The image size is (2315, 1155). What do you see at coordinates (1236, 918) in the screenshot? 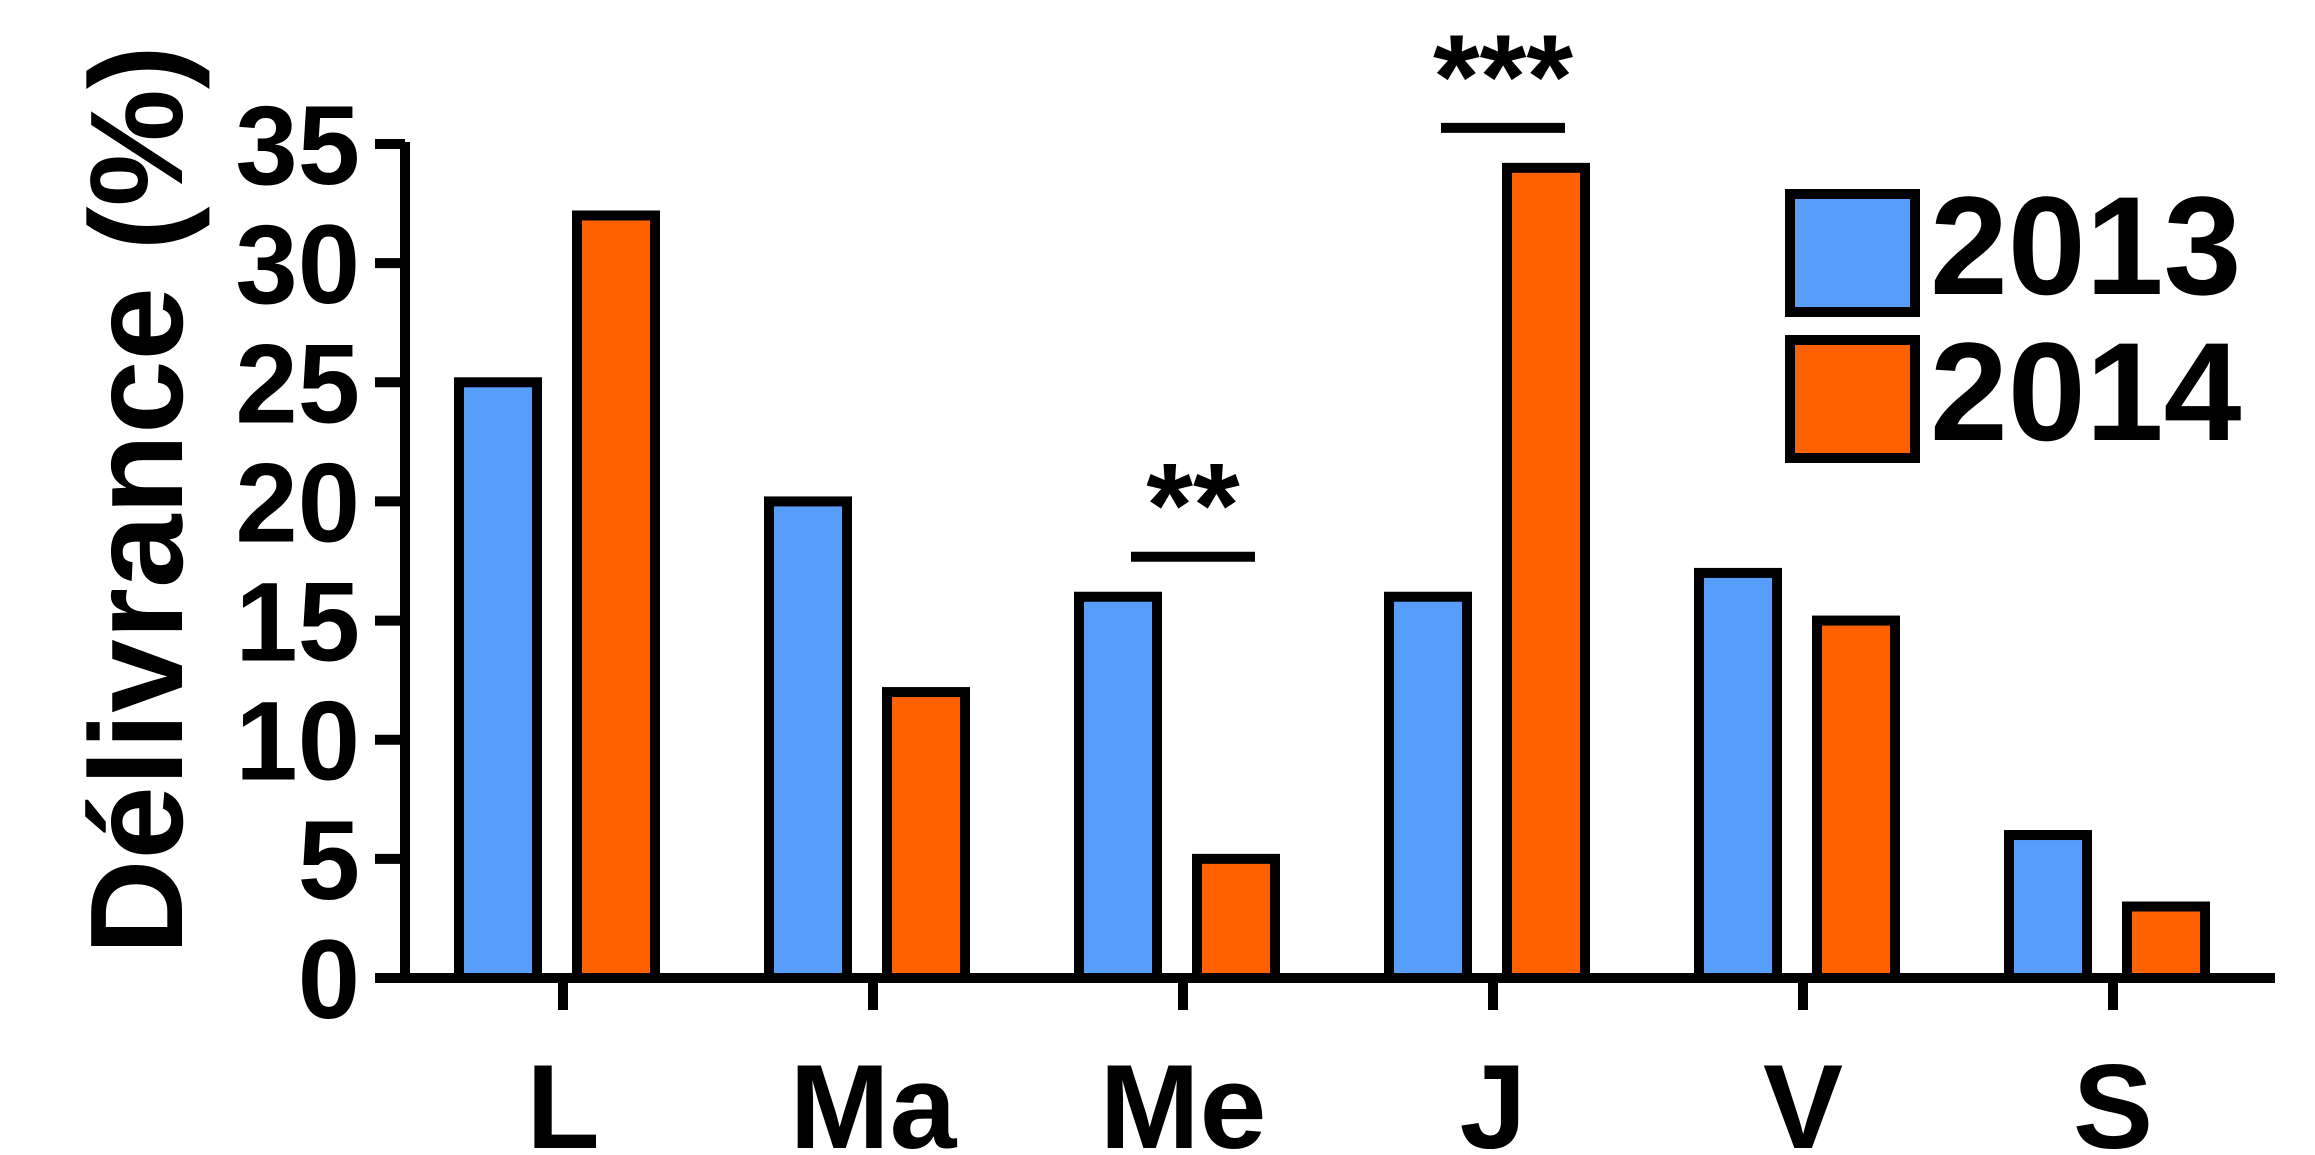
I see `bar-2014-Me` at bounding box center [1236, 918].